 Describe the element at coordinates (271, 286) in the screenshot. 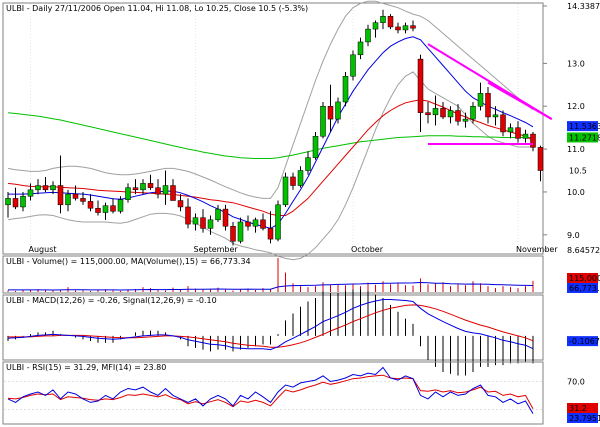

I see `volume-ma-line` at that location.